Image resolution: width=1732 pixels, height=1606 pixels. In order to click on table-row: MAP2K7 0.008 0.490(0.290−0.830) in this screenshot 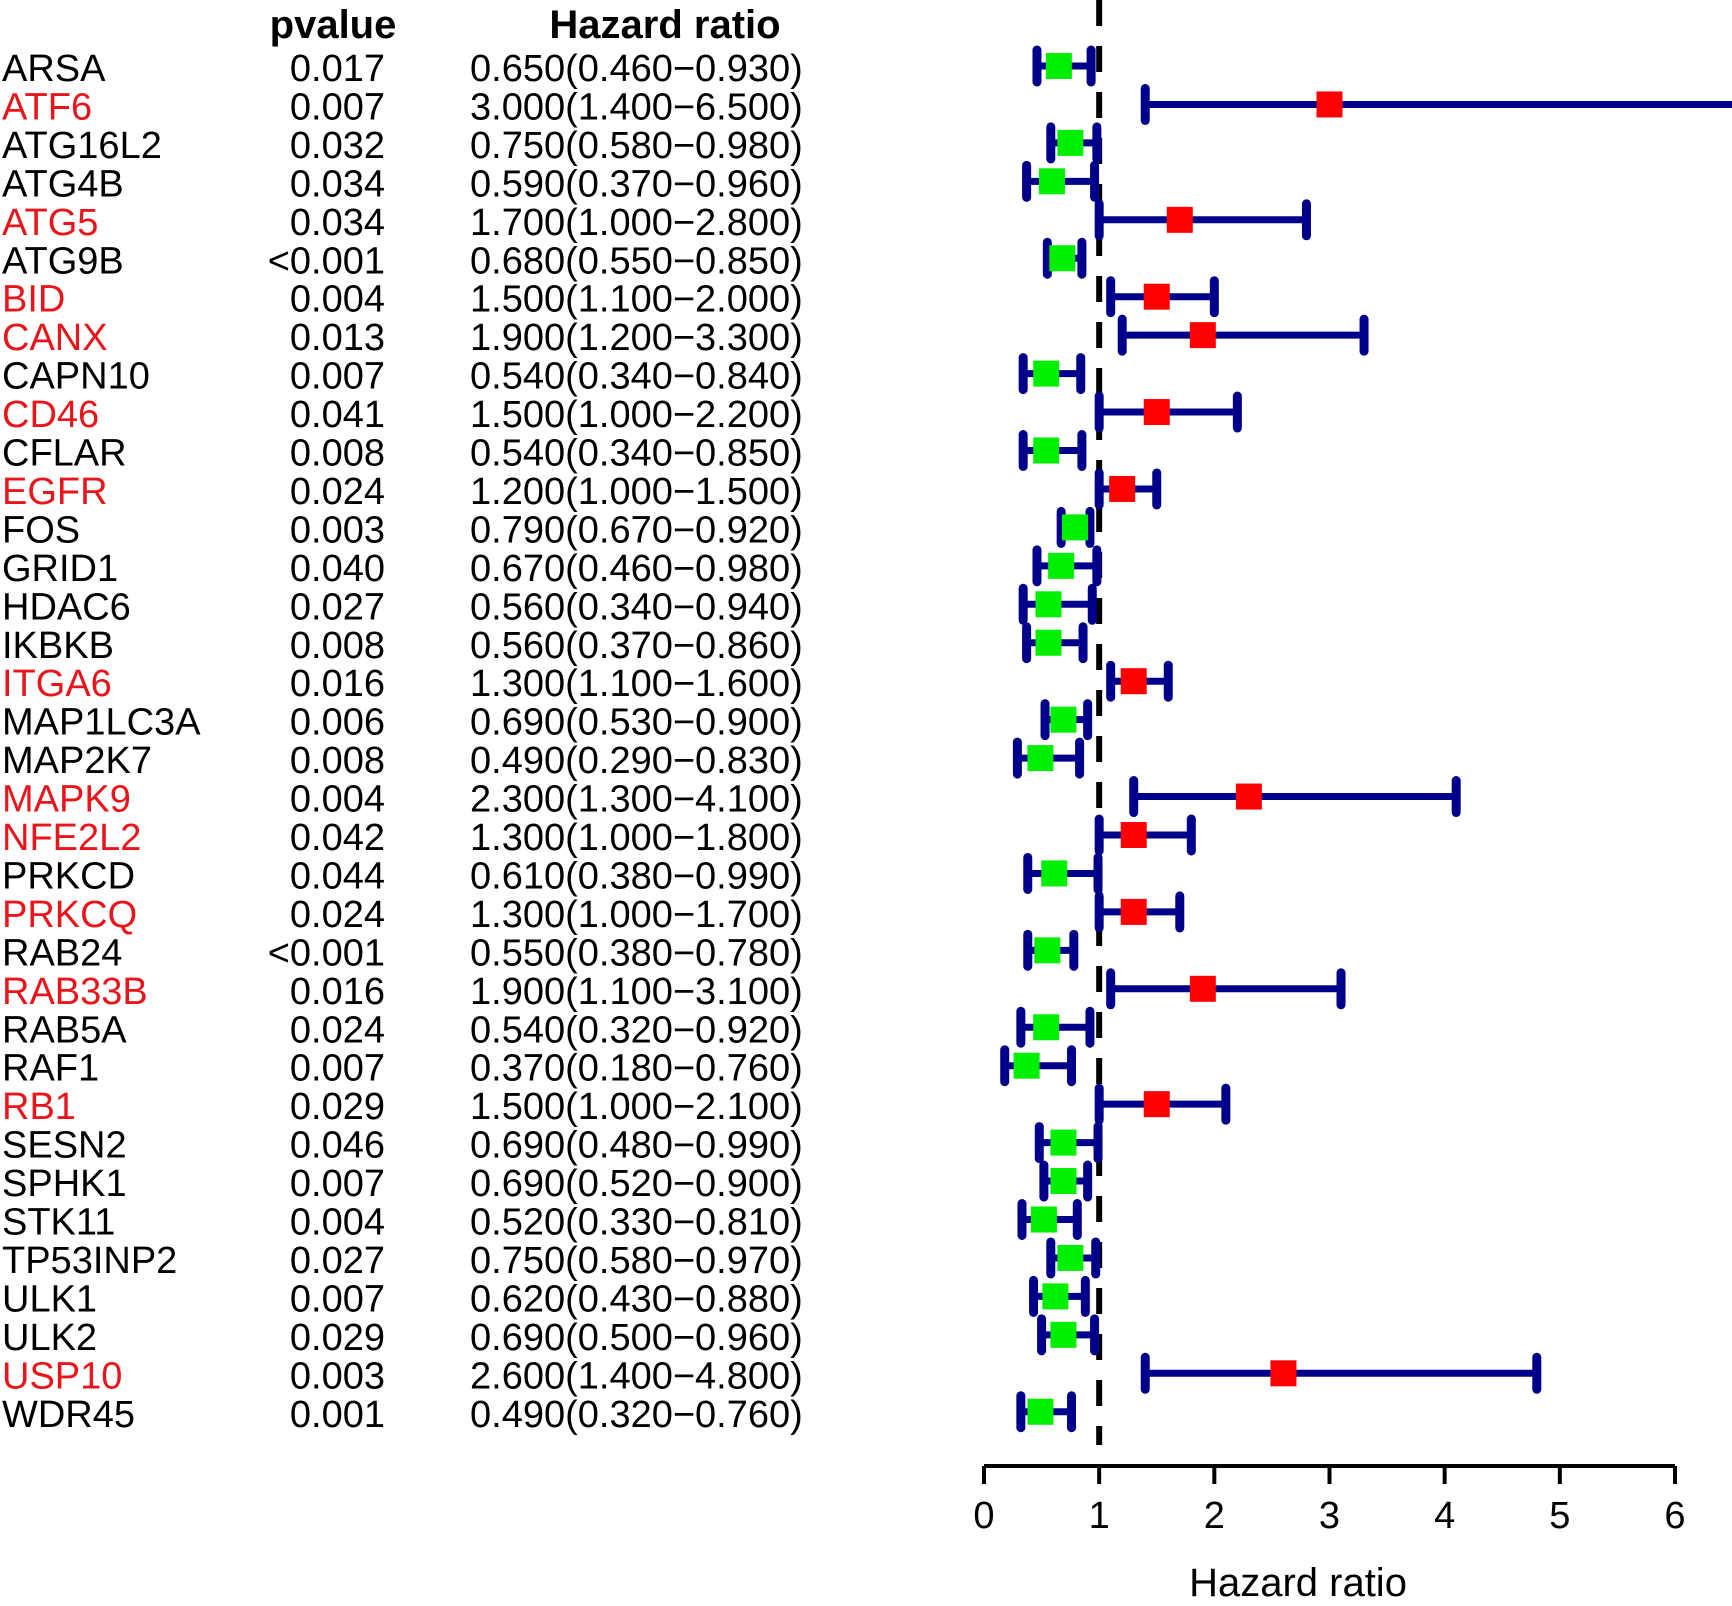, I will do `click(402, 761)`.